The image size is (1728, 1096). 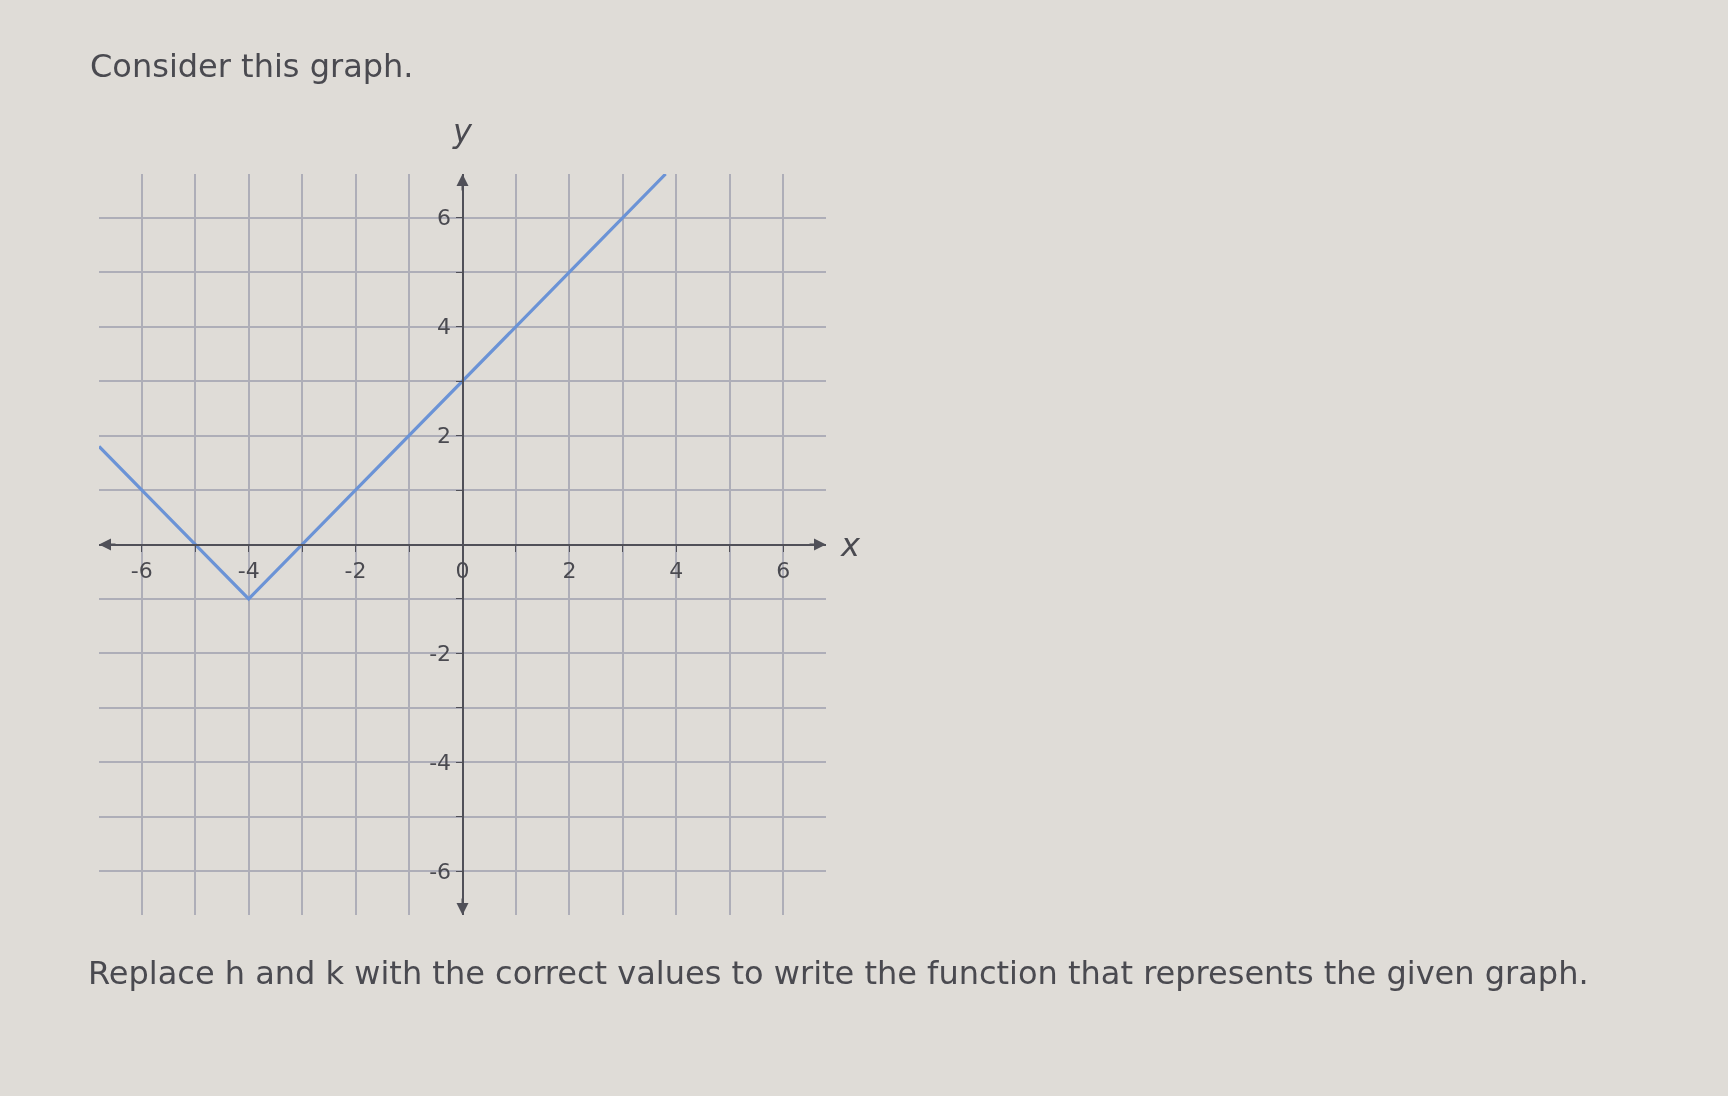 What do you see at coordinates (838, 973) in the screenshot?
I see `text: Replace h and k with the correct values to write the function that represents the given graph.` at bounding box center [838, 973].